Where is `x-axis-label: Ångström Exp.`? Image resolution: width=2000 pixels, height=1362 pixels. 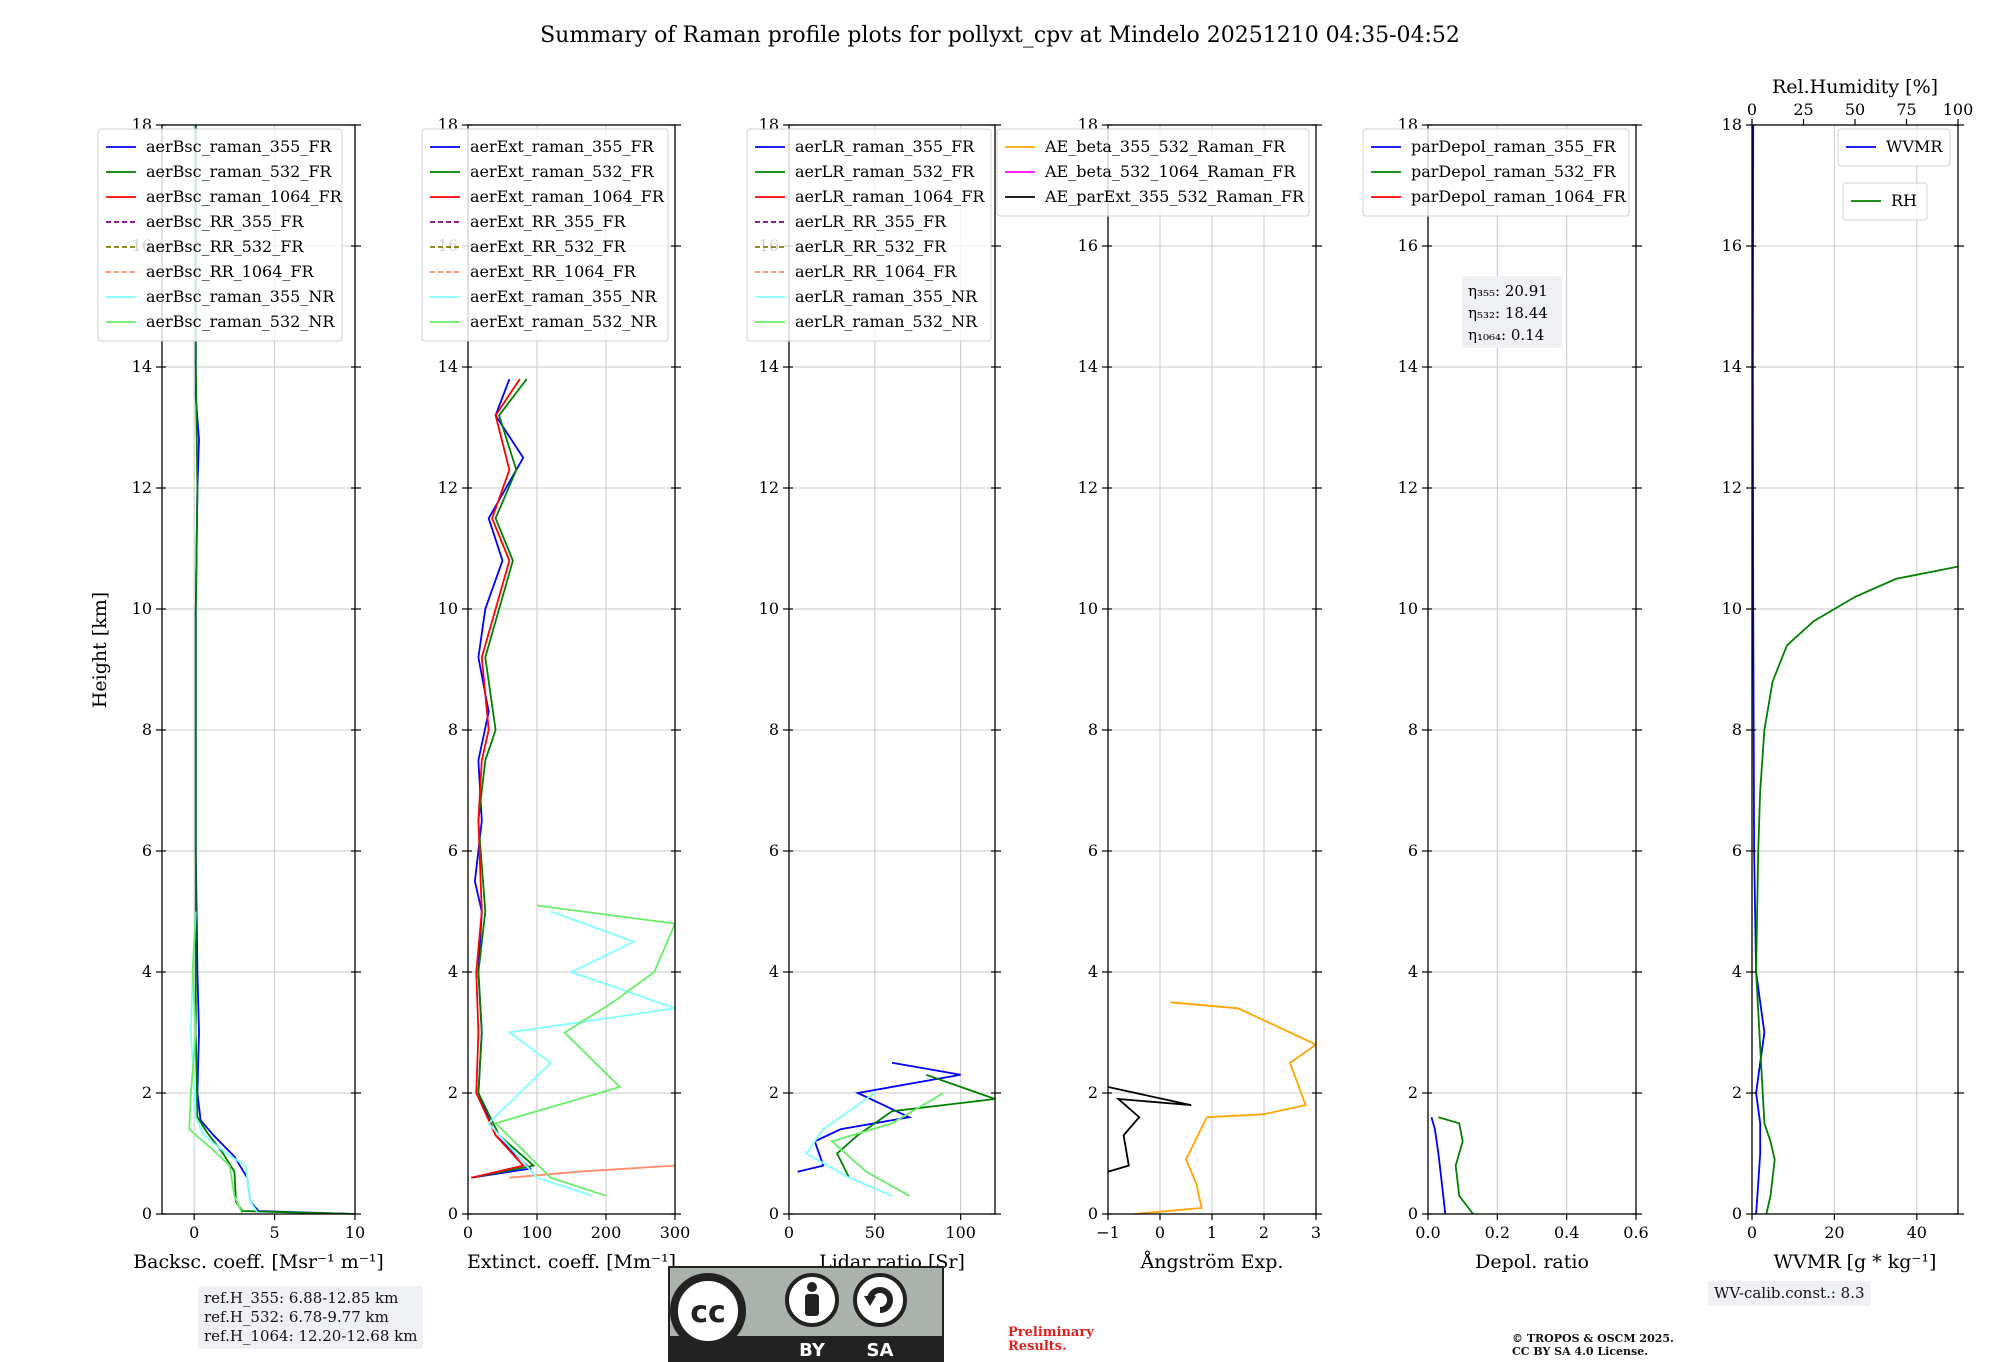 x-axis-label: Ångström Exp. is located at coordinates (1212, 1262).